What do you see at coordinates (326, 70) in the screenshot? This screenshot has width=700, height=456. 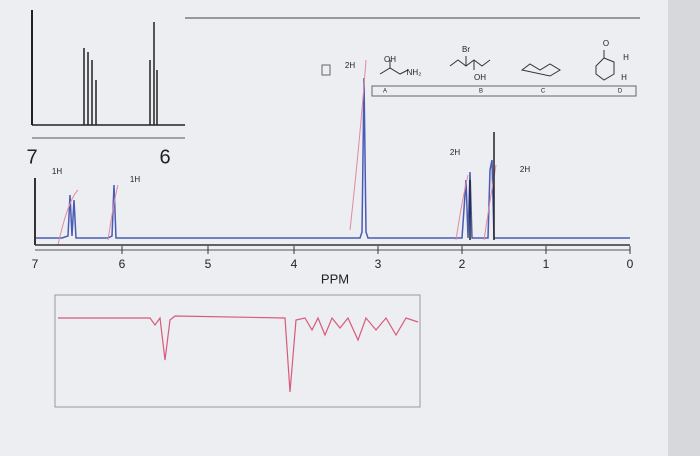 I see `checkbox` at bounding box center [326, 70].